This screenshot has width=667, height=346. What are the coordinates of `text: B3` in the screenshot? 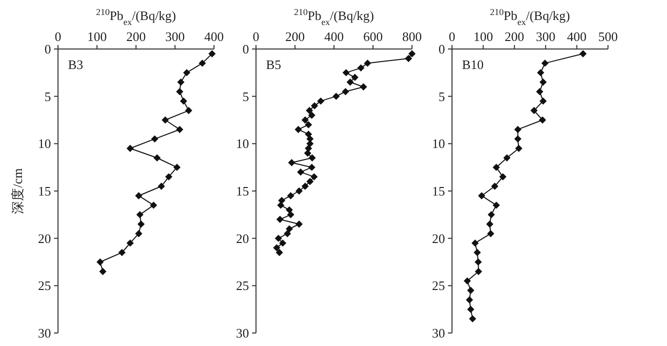 It's located at (76, 64).